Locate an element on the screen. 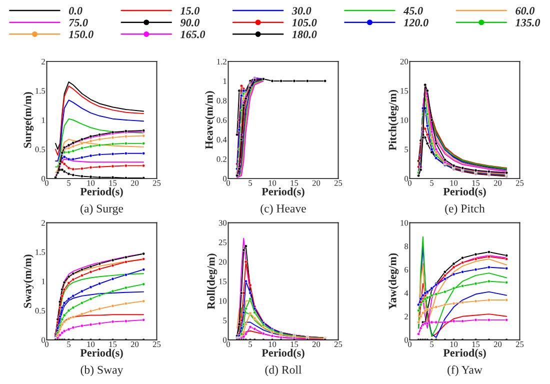 The width and height of the screenshot is (550, 384). legend-label: 135.0 is located at coordinates (528, 22).